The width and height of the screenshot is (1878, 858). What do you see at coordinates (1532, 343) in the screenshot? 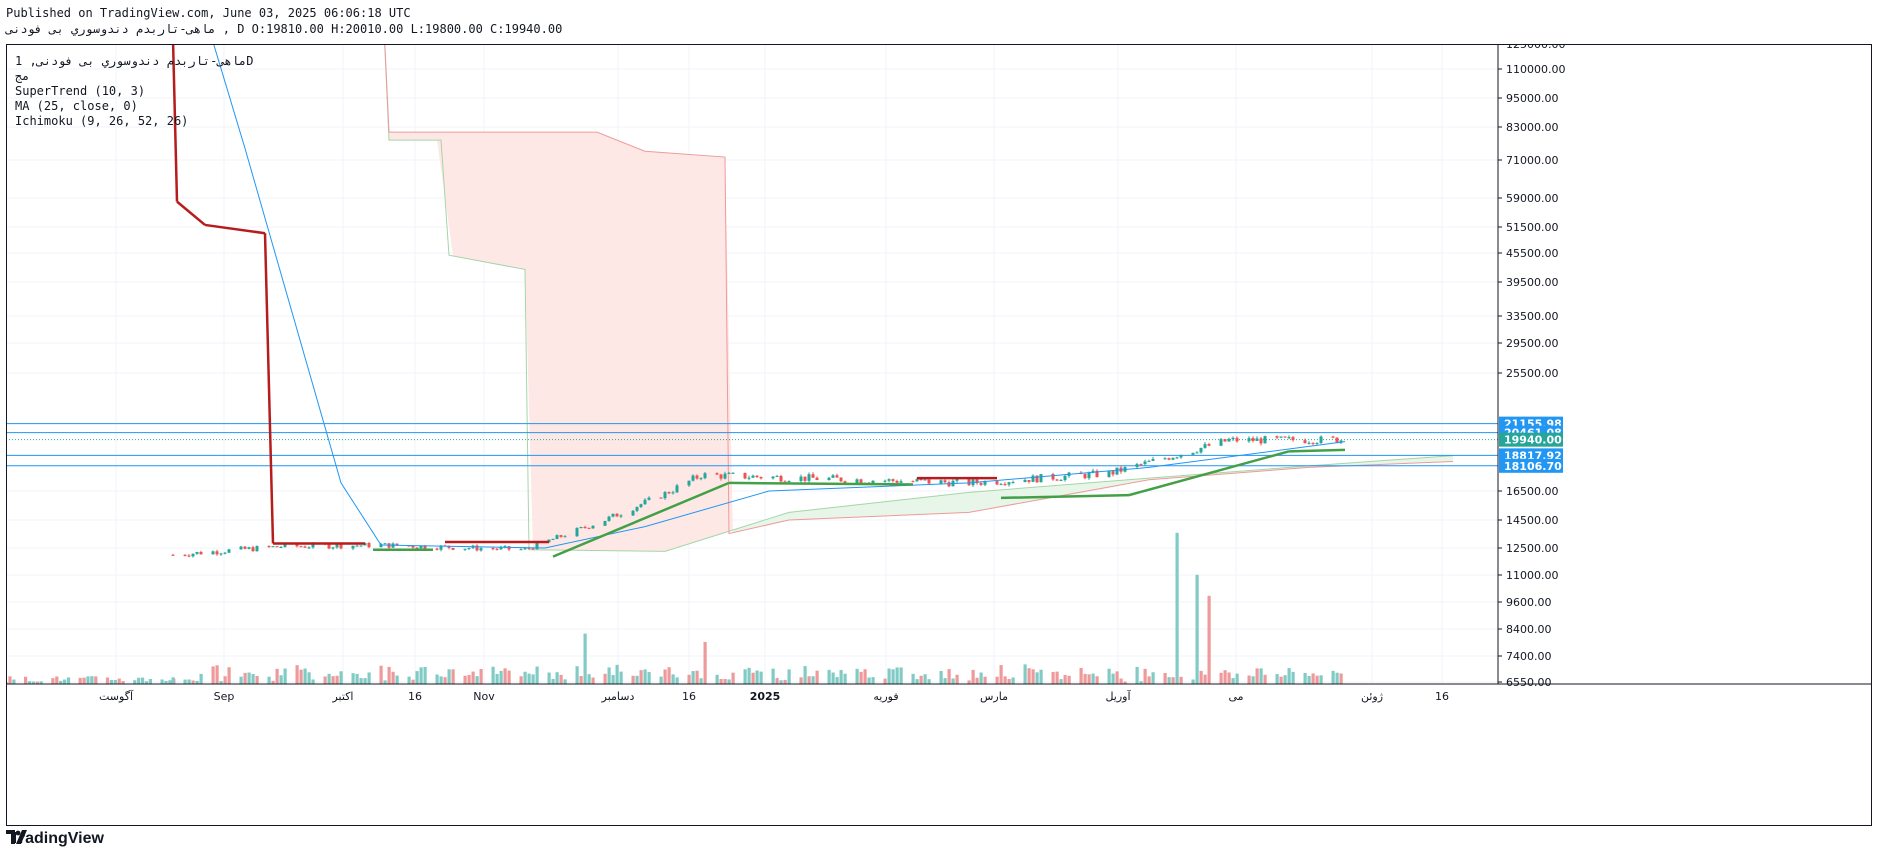
I see `y-tick-label: 29500.00` at bounding box center [1532, 343].